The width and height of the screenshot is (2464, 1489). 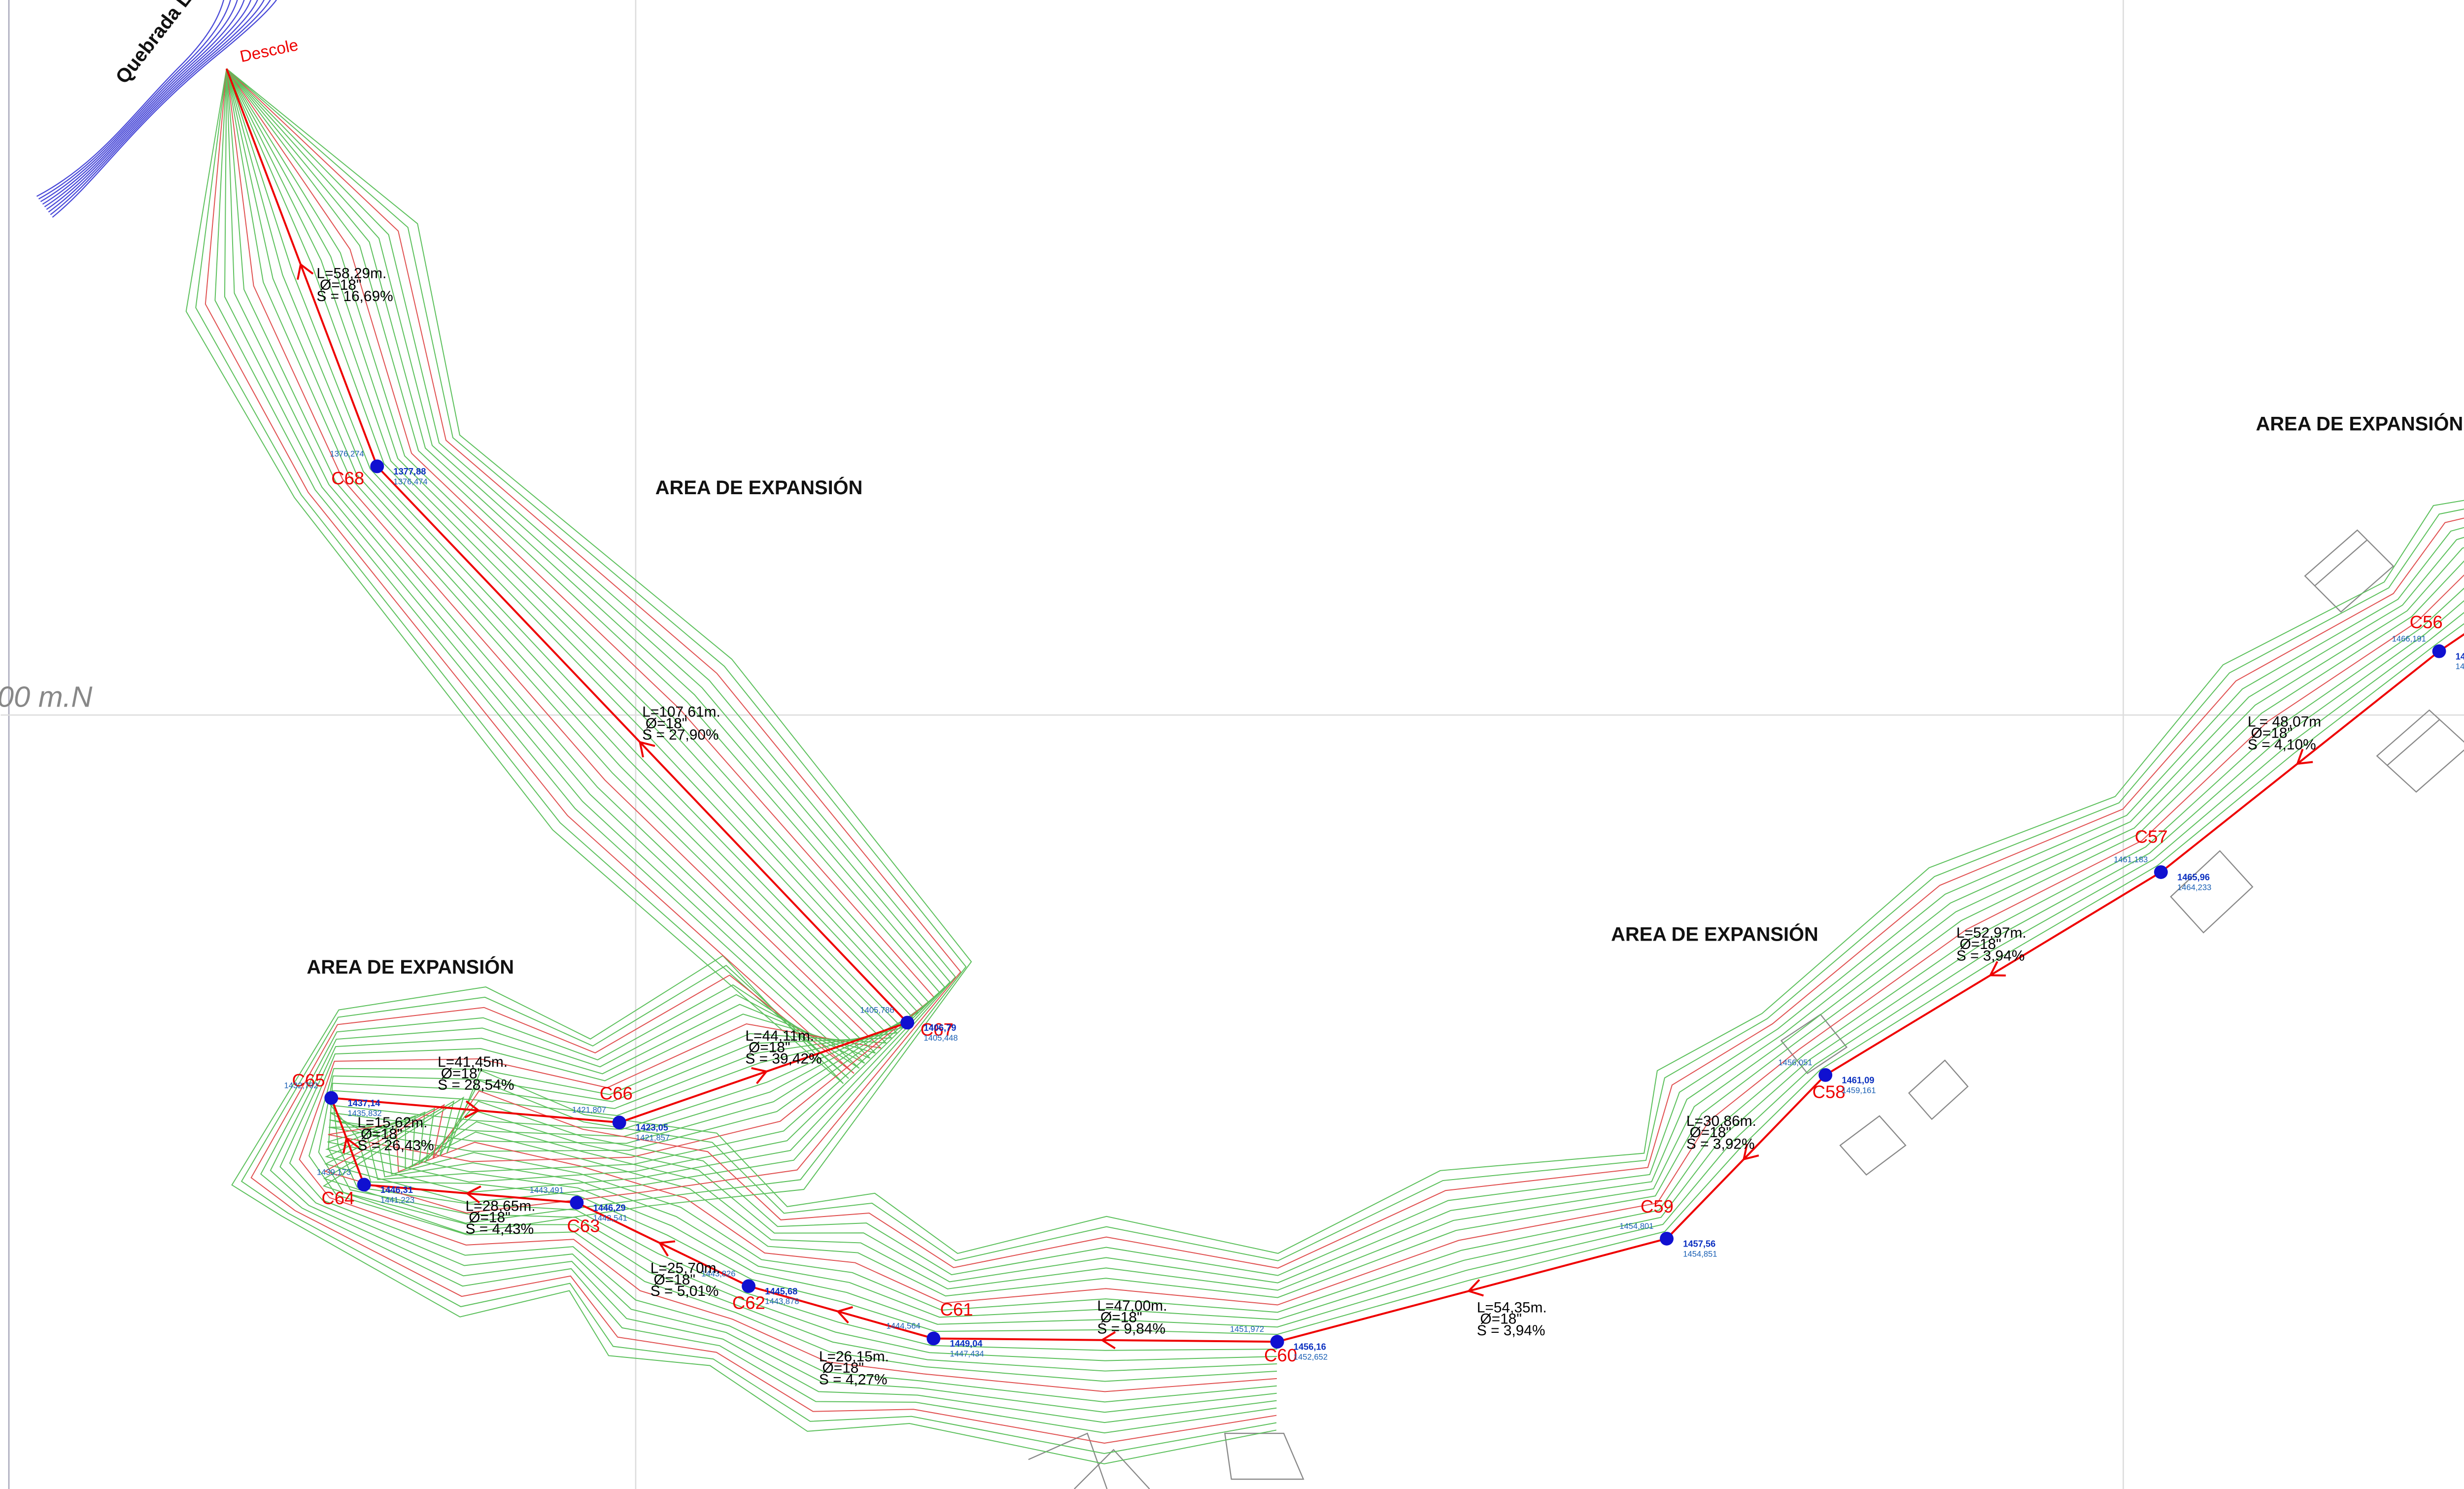 What do you see at coordinates (685, 1268) in the screenshot?
I see `segment-length: L=25,70m.` at bounding box center [685, 1268].